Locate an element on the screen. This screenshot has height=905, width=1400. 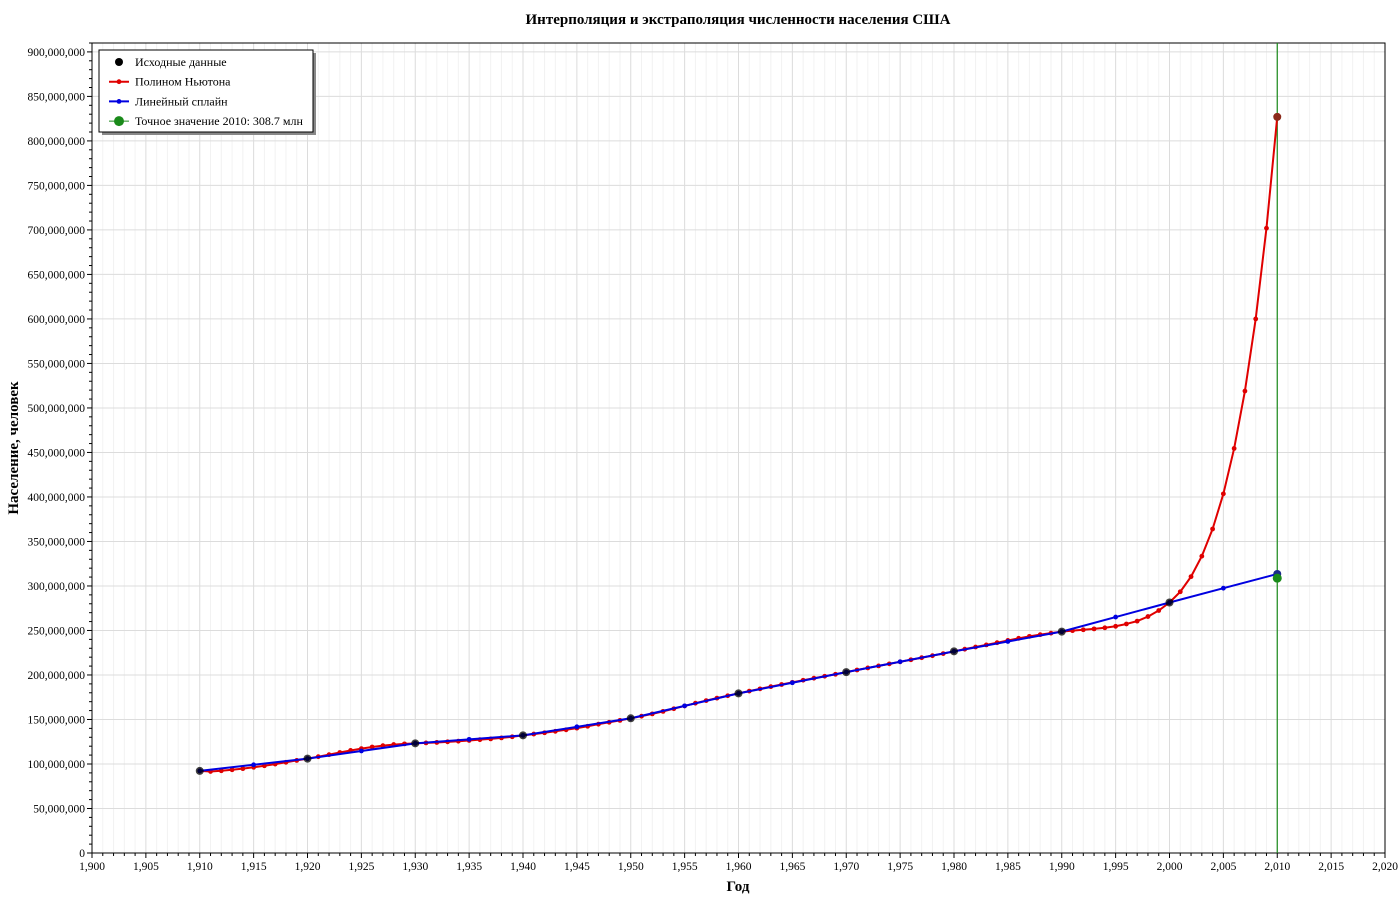
y-tick-label: 450,000,000 is located at coordinates (57, 453).